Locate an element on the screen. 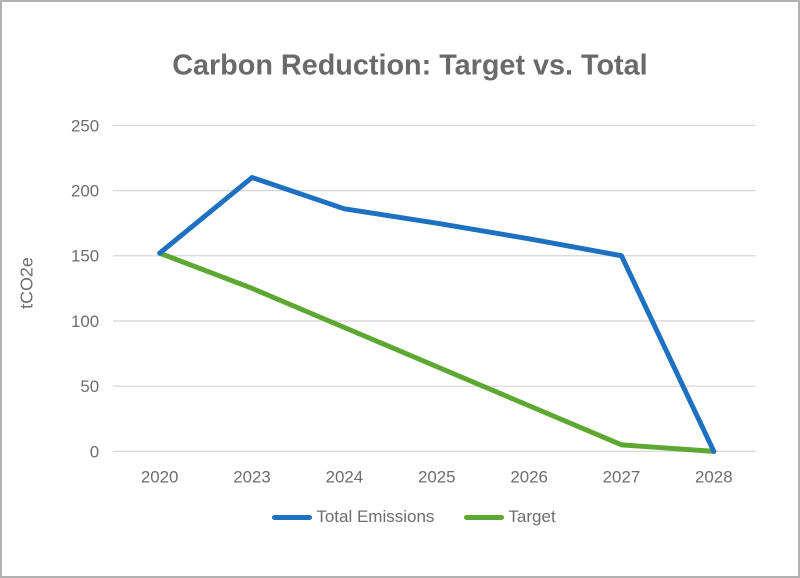 The height and width of the screenshot is (578, 800). y-tick-label: 250 is located at coordinates (85, 125).